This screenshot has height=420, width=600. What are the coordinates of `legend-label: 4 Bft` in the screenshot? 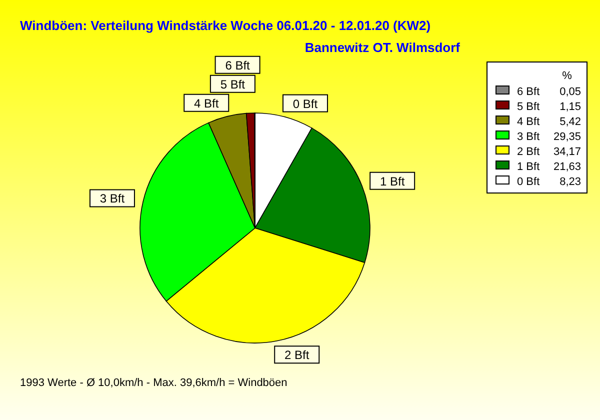 It's located at (528, 122).